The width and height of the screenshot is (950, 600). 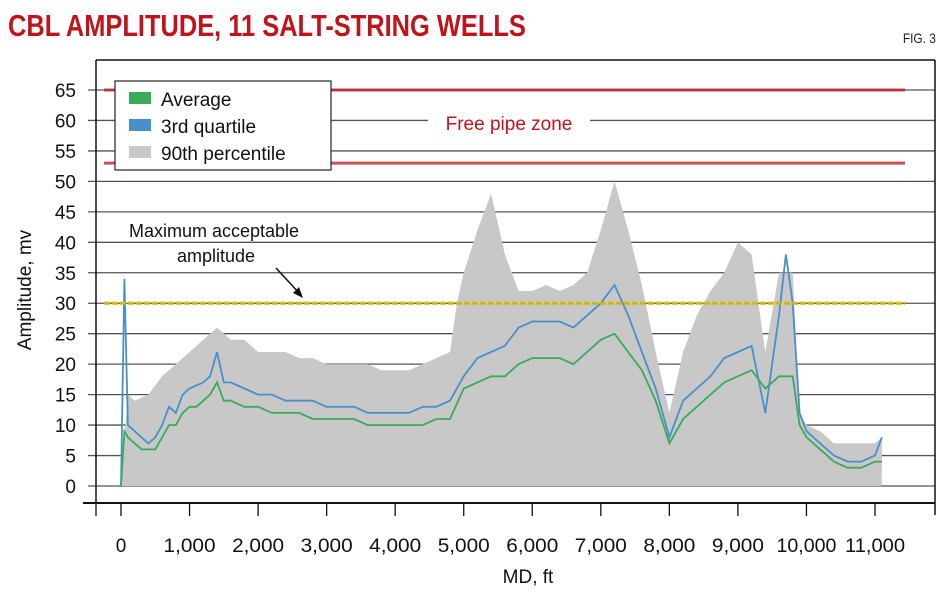 What do you see at coordinates (70, 487) in the screenshot?
I see `y-tick-label: 0` at bounding box center [70, 487].